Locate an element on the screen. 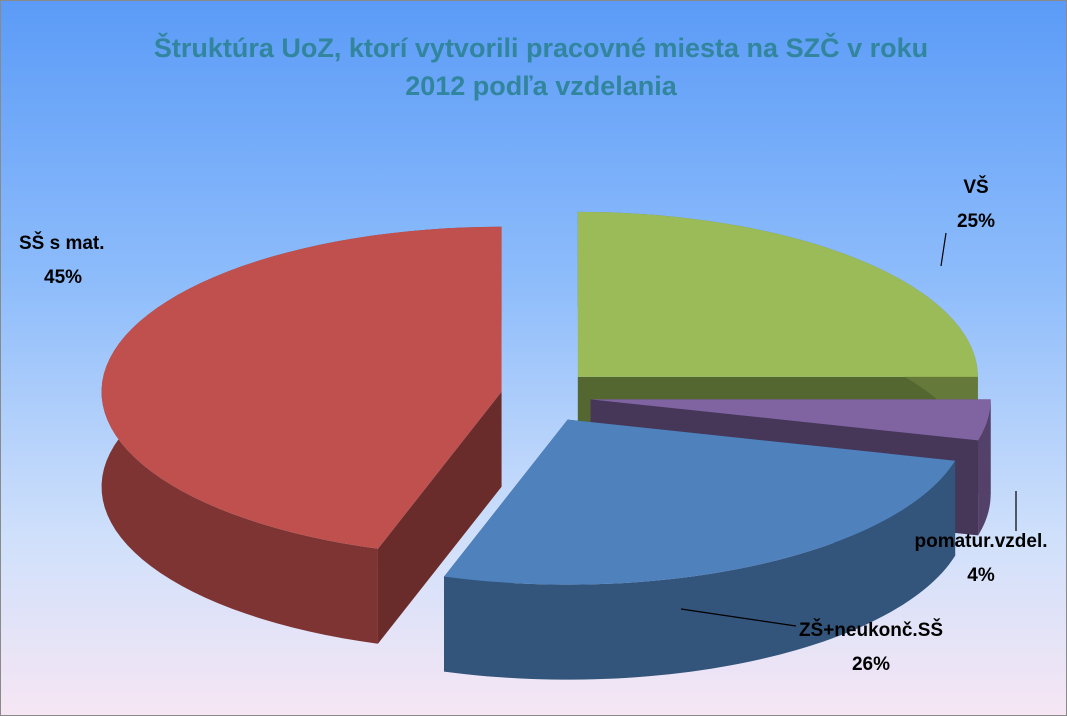 The height and width of the screenshot is (716, 1067). data-label-name: VŠ is located at coordinates (975, 187).